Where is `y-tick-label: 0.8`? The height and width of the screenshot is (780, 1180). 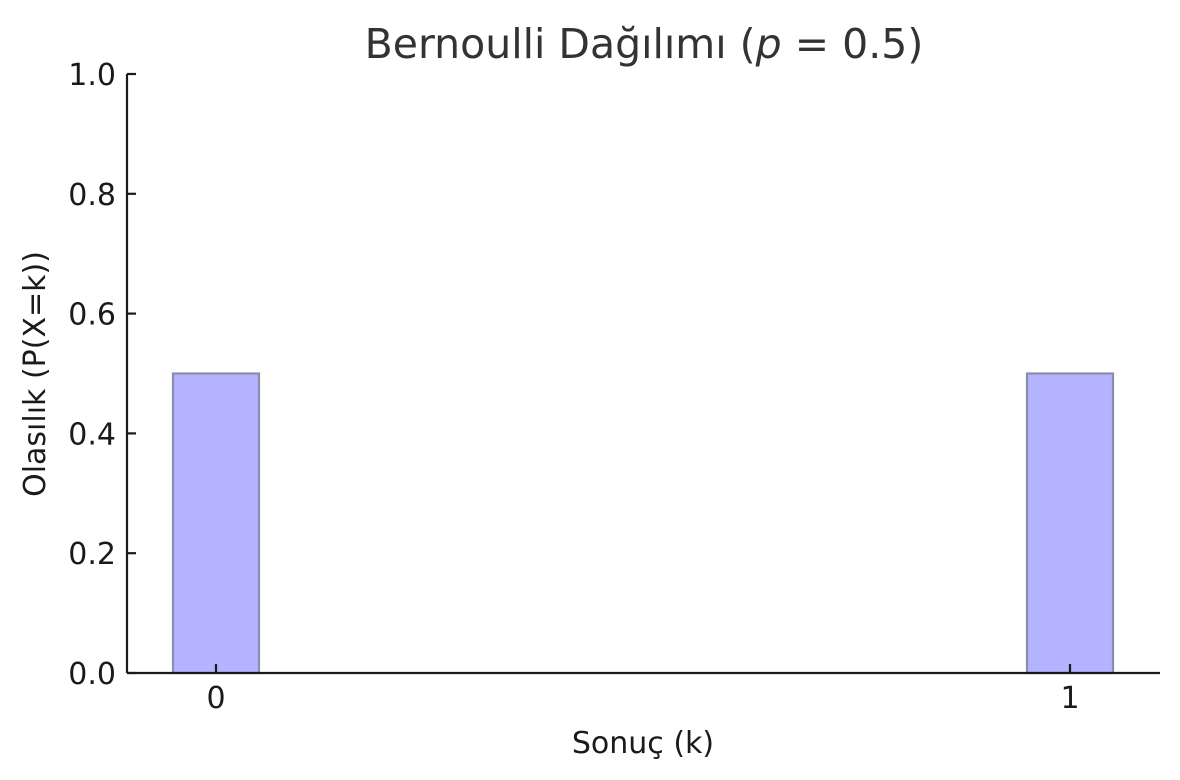 y-tick-label: 0.8 is located at coordinates (92, 195).